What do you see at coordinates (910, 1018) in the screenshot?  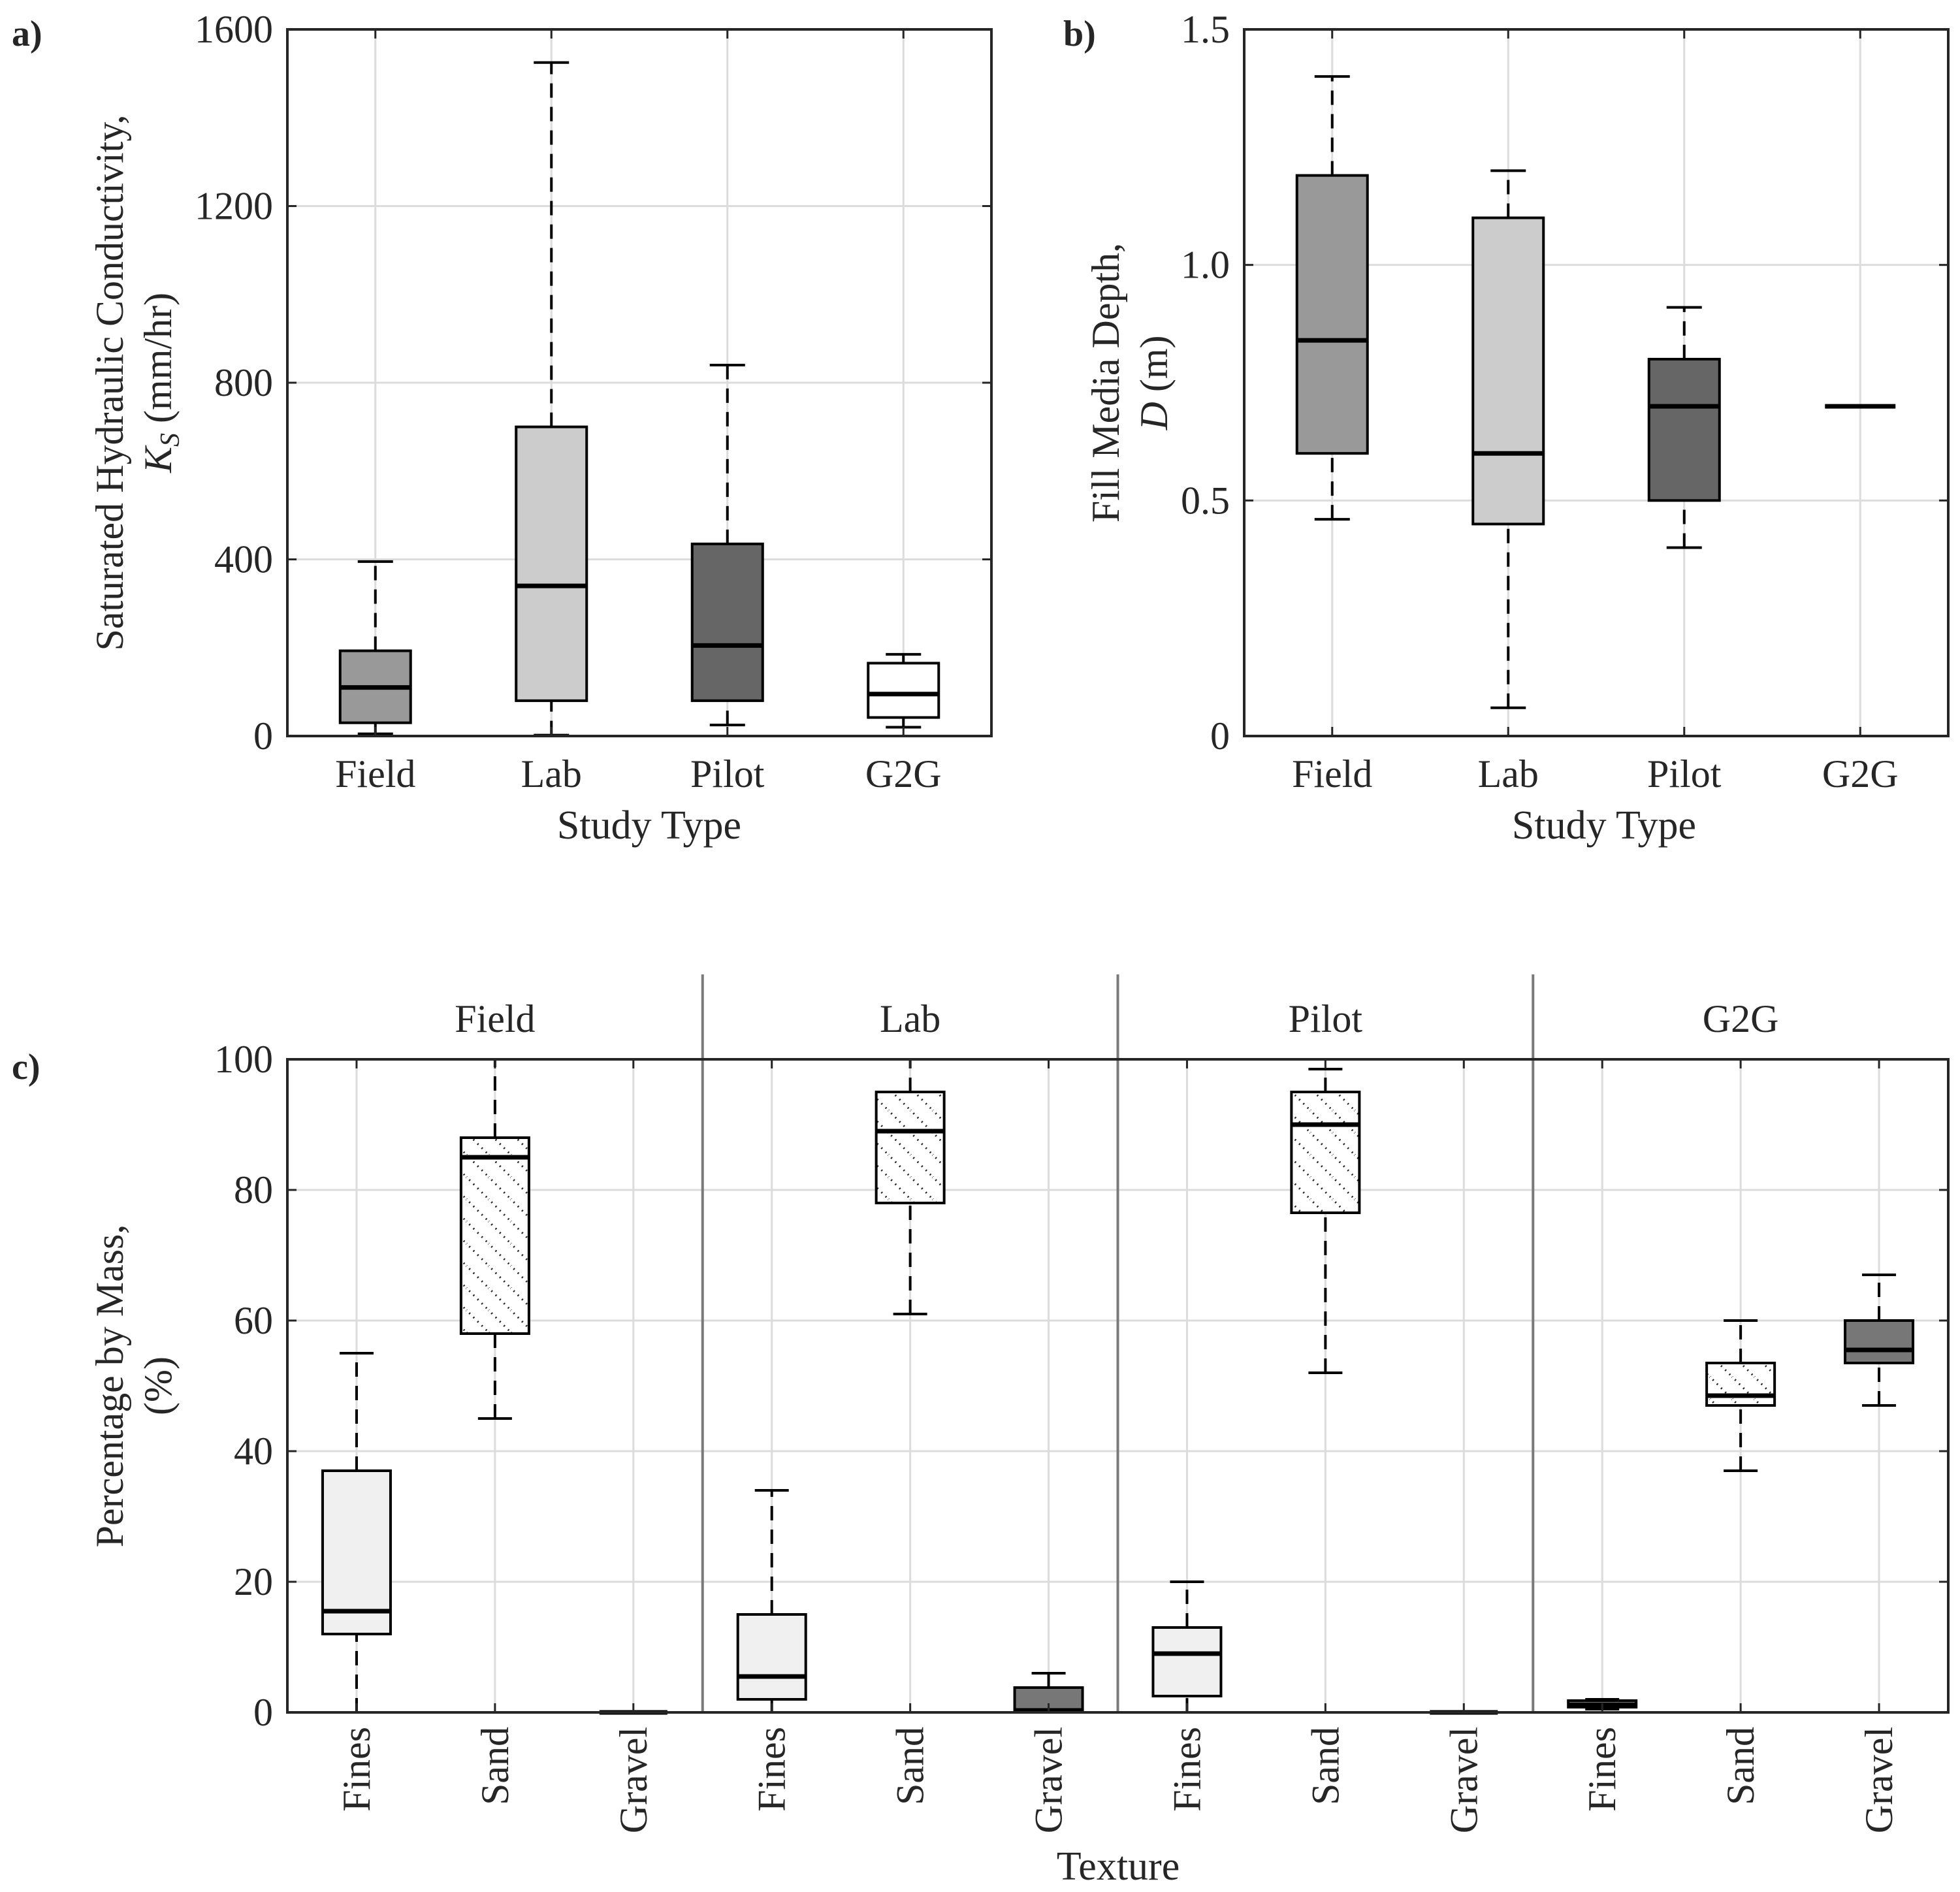 I see `c-group-label: Lab` at bounding box center [910, 1018].